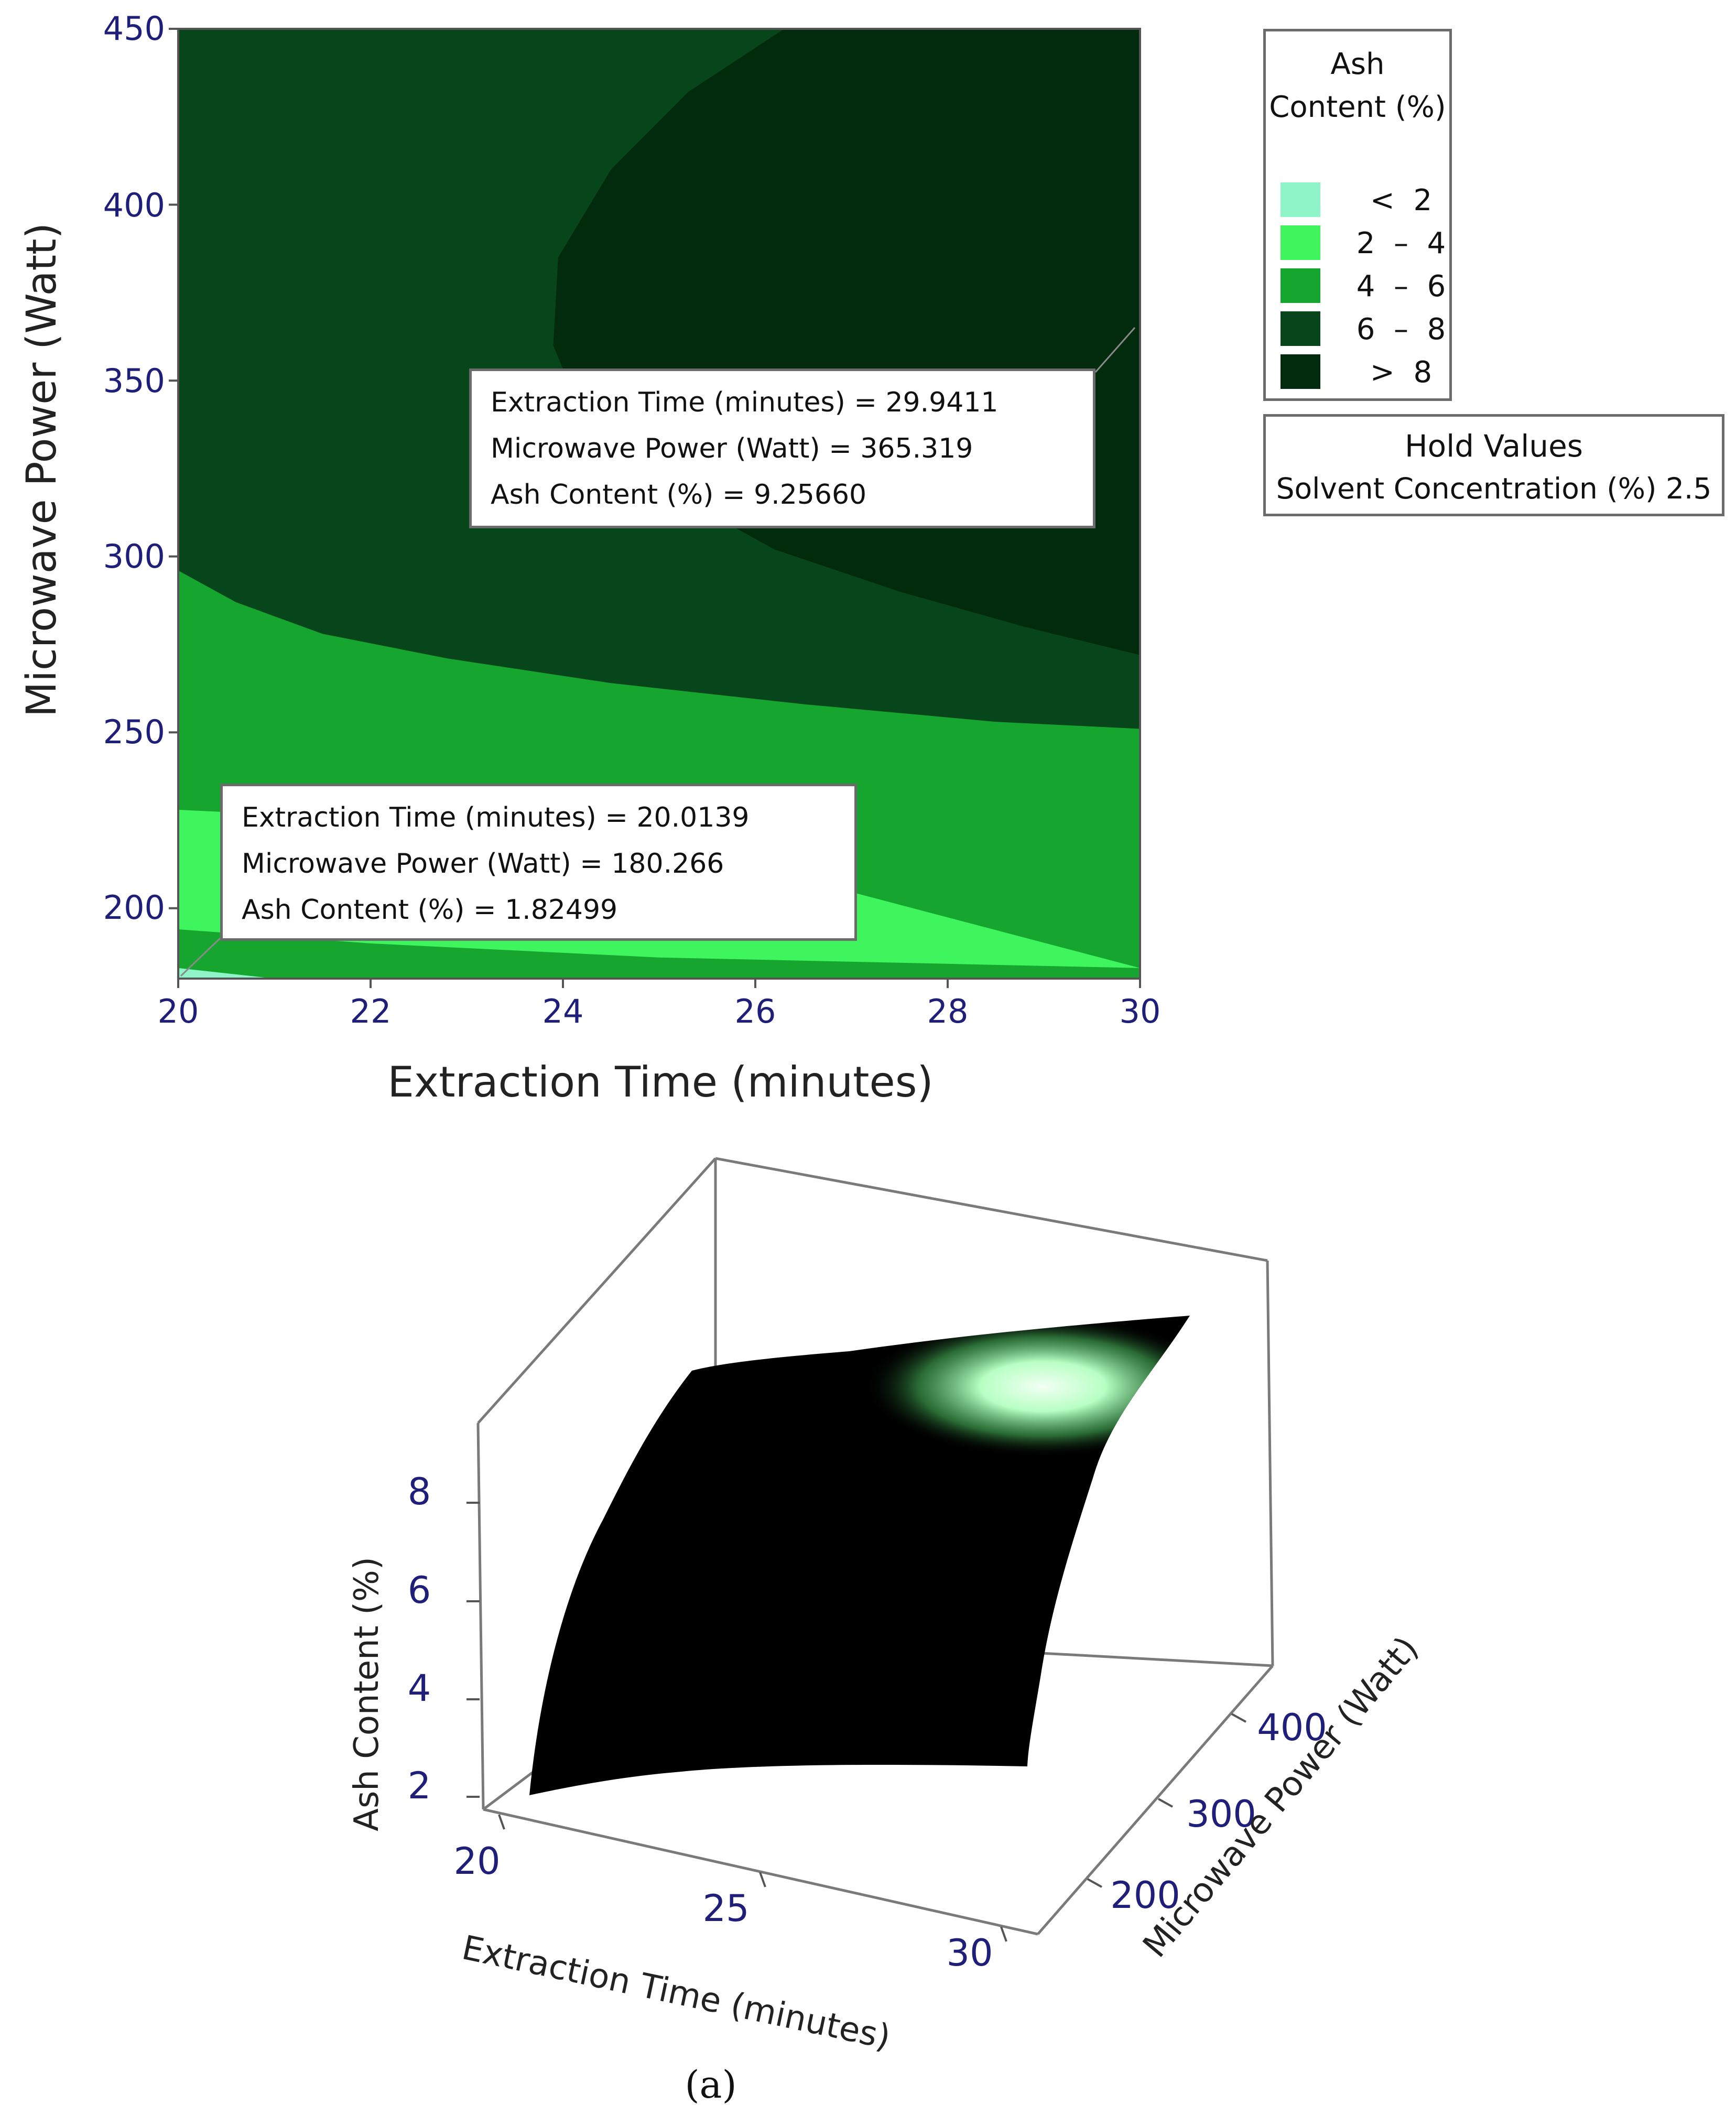 This screenshot has height=2116, width=1736. I want to click on contour-xlabel: Extraction Time (minutes), so click(660, 1082).